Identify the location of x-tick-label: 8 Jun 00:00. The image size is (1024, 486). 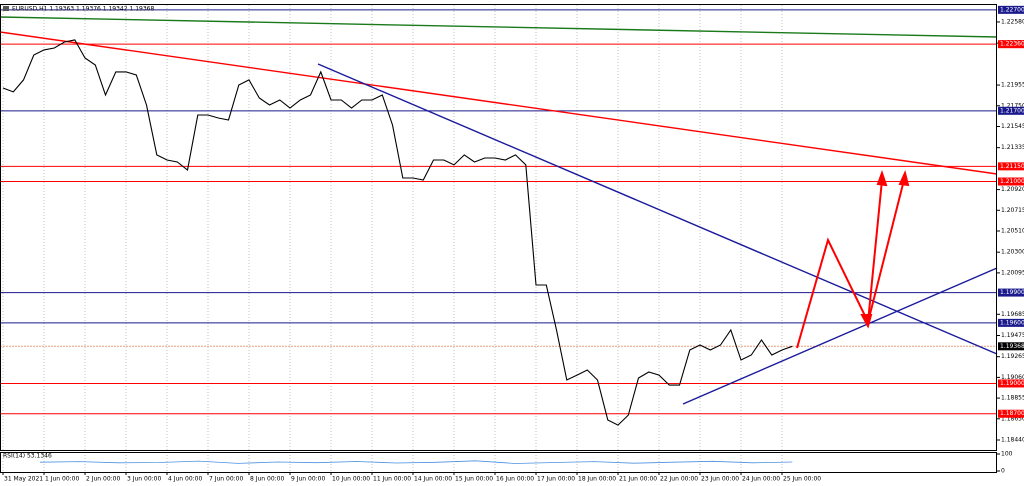
(267, 479).